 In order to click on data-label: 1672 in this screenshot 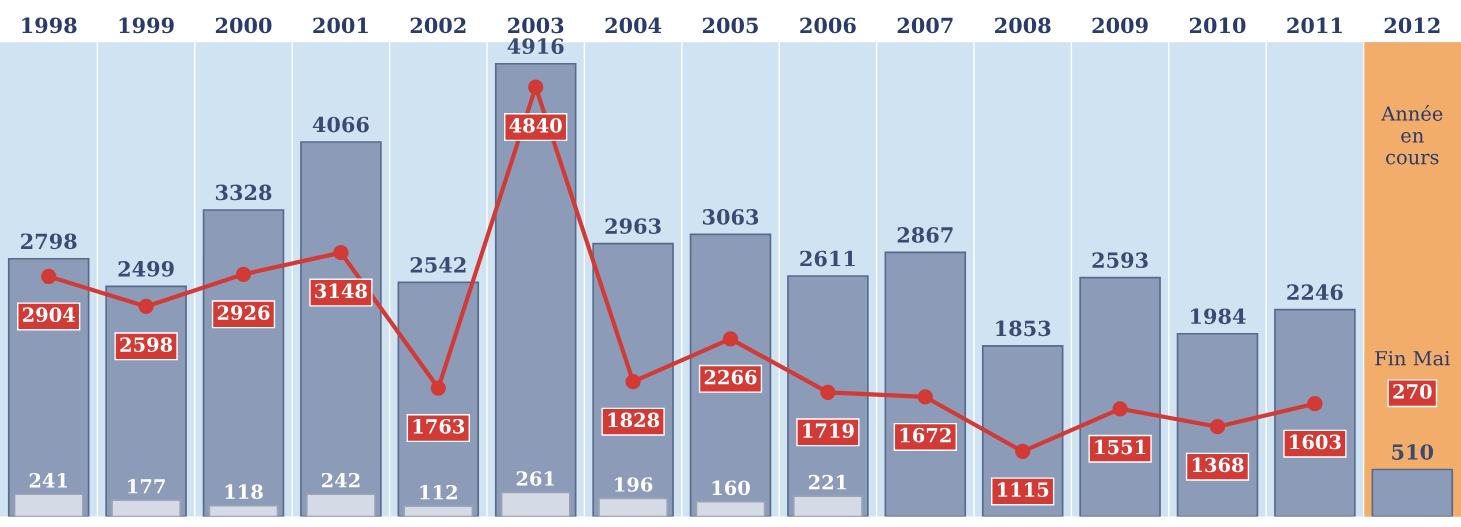, I will do `click(925, 435)`.